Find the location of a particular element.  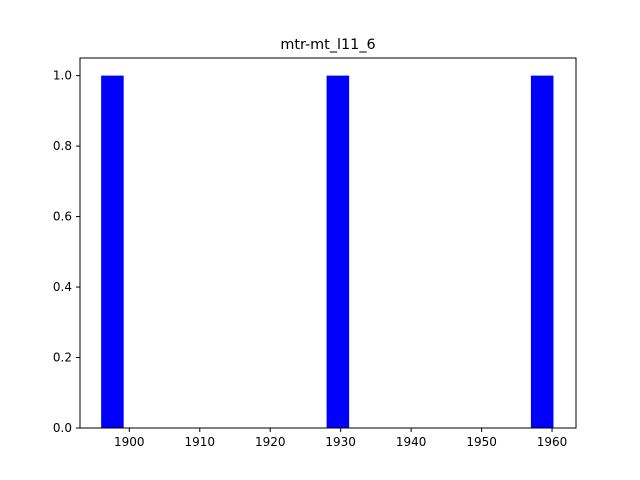

x-tick-label: 1940 is located at coordinates (411, 442).